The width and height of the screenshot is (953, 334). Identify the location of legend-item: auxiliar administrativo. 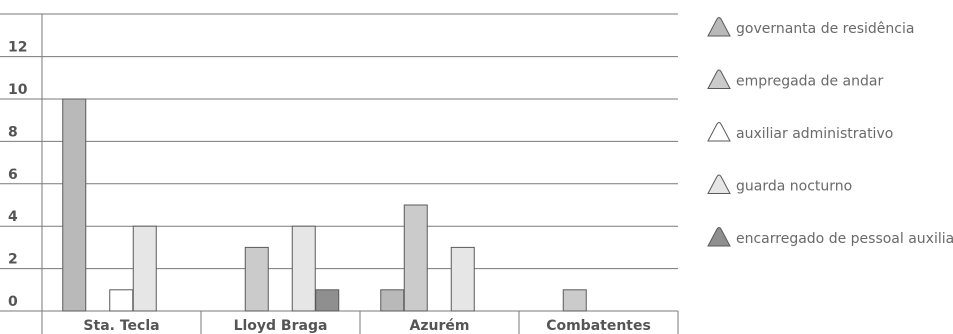
(800, 132).